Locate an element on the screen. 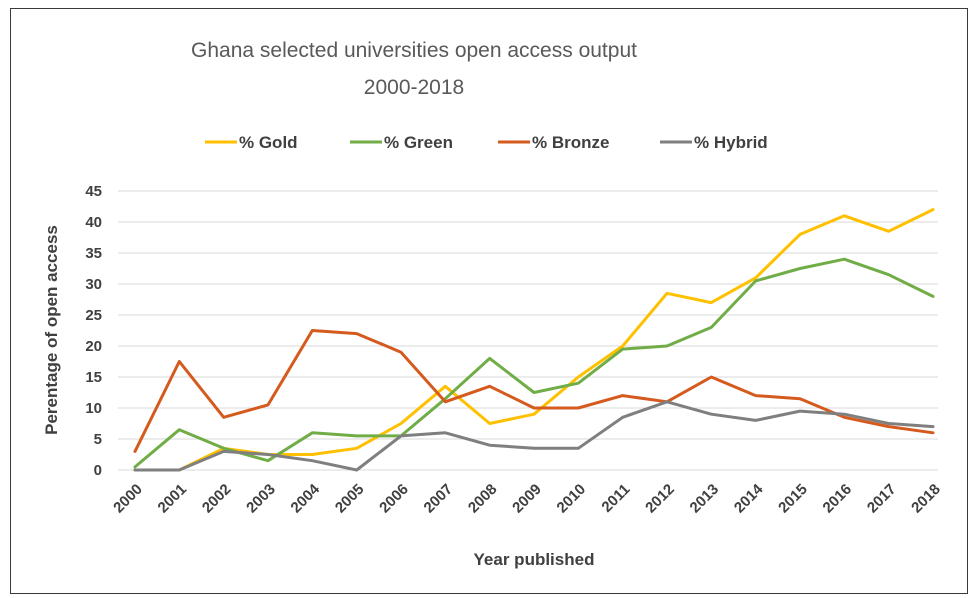 This screenshot has height=598, width=974. x-tick-label: 2015 is located at coordinates (793, 499).